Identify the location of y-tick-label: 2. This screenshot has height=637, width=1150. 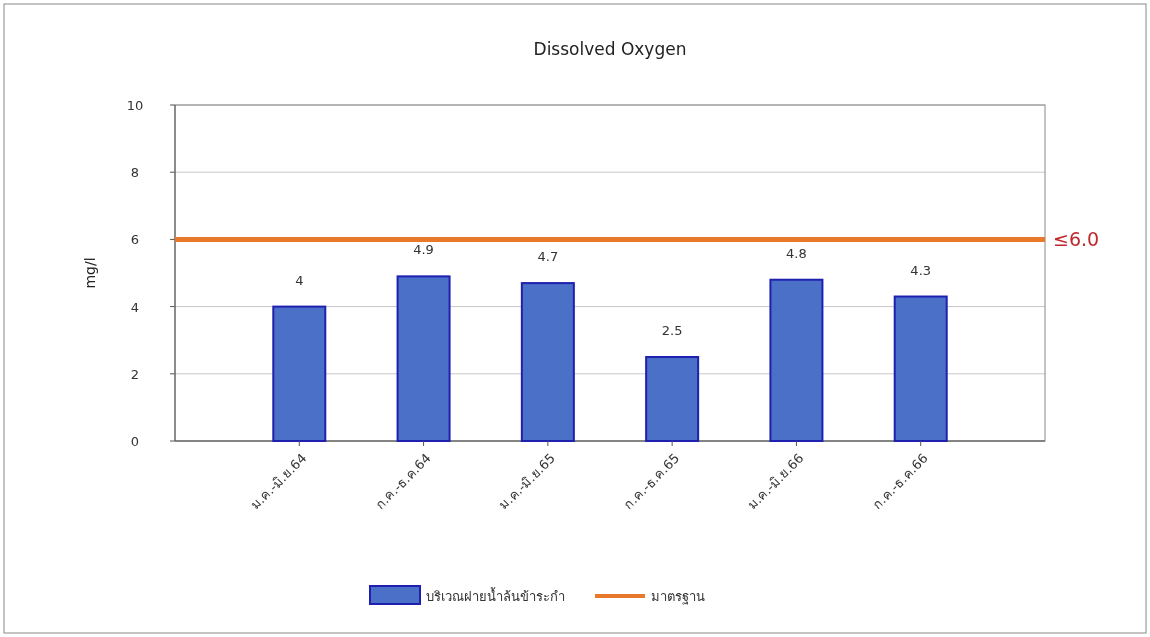
(135, 374).